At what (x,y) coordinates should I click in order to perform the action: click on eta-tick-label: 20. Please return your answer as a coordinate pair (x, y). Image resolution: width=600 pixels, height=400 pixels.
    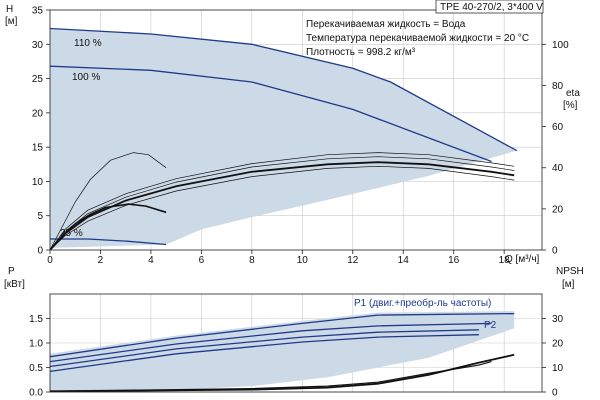
    Looking at the image, I should click on (558, 209).